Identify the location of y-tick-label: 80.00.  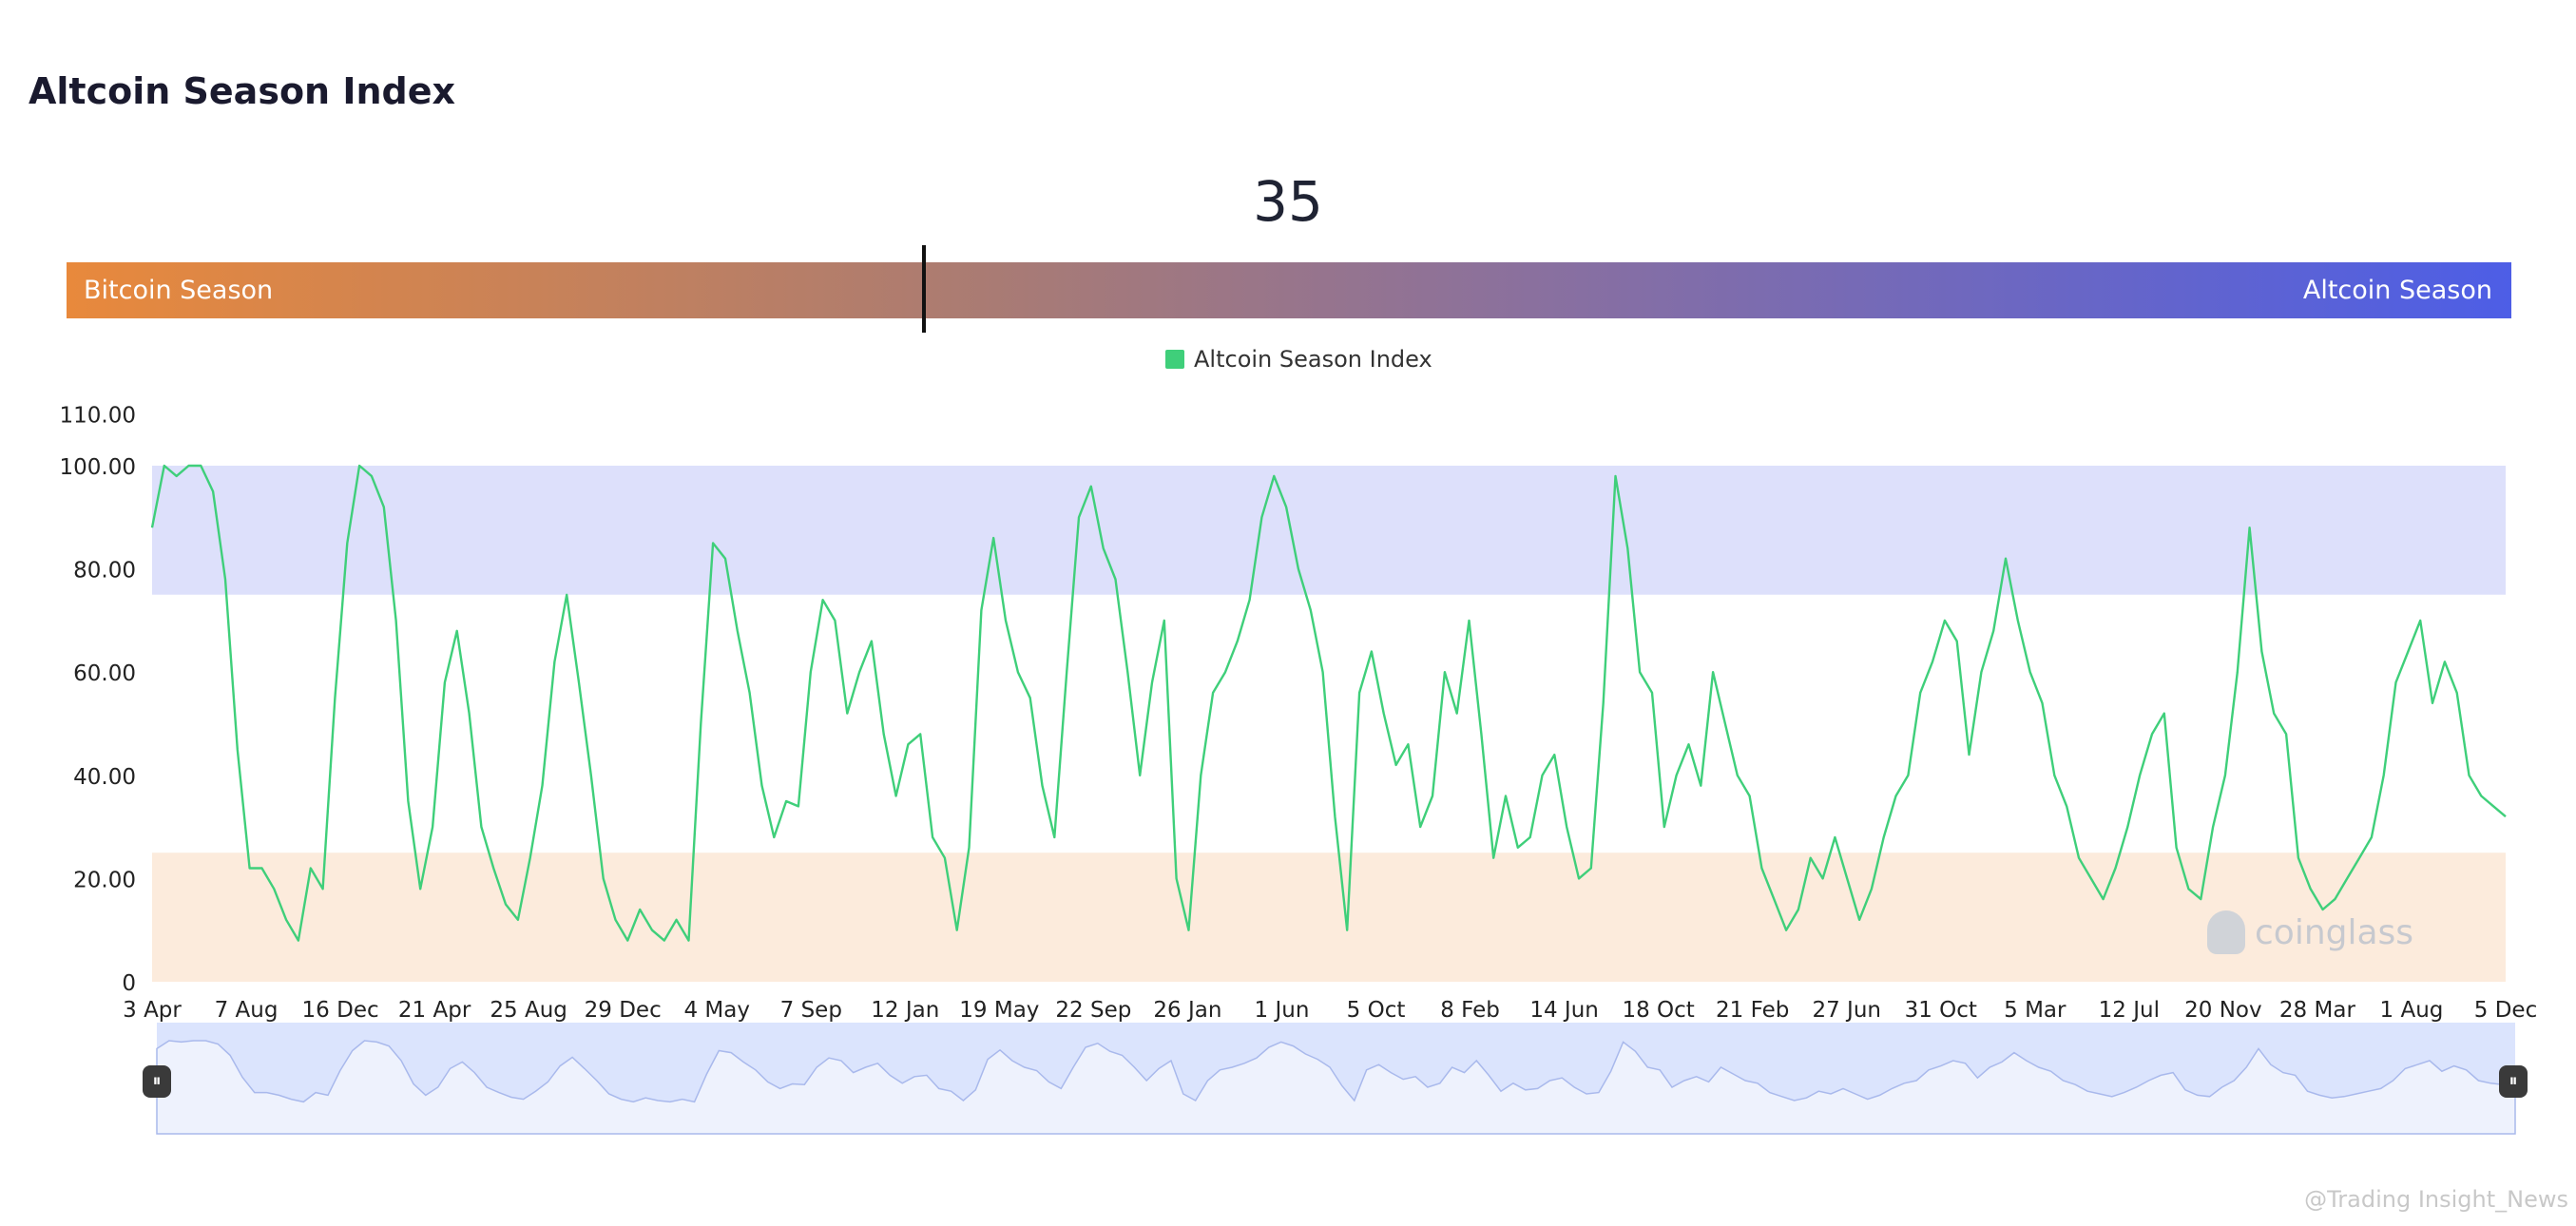
(105, 572).